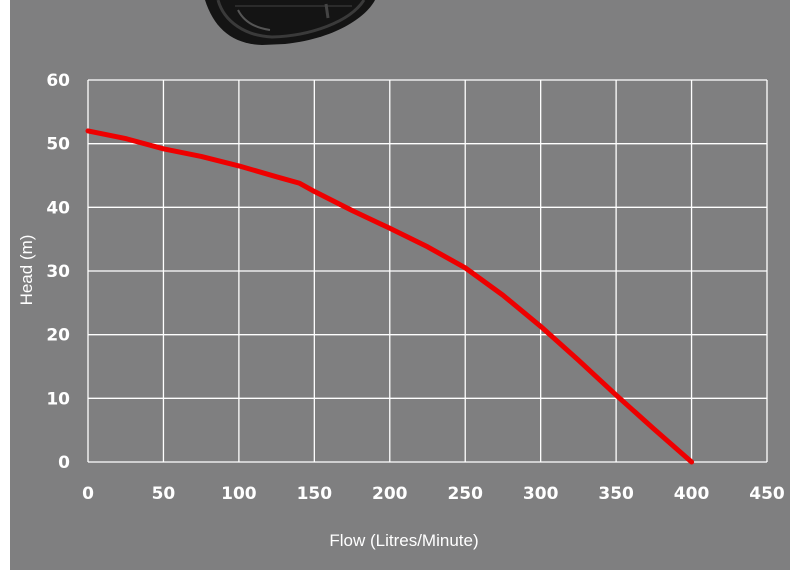 The width and height of the screenshot is (800, 570). I want to click on y-axis-ticks: 0 10 20 30 40 50 60, so click(58, 272).